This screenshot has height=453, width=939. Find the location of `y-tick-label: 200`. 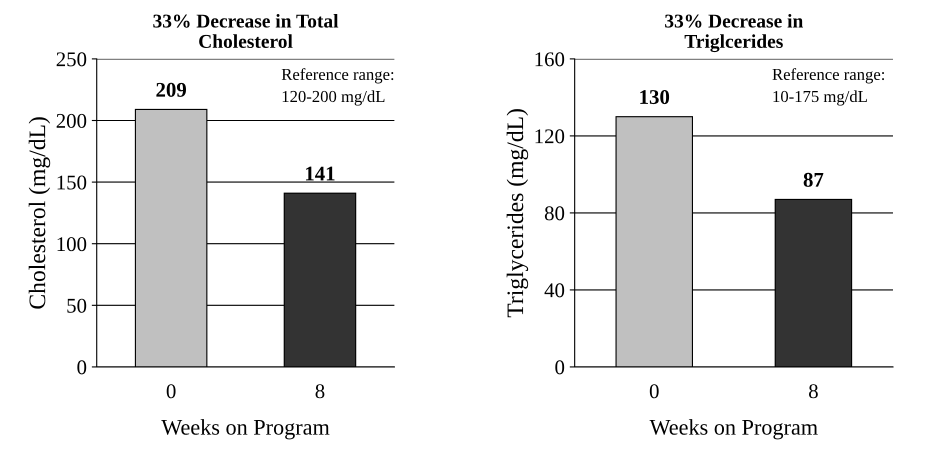

y-tick-label: 200 is located at coordinates (71, 121).